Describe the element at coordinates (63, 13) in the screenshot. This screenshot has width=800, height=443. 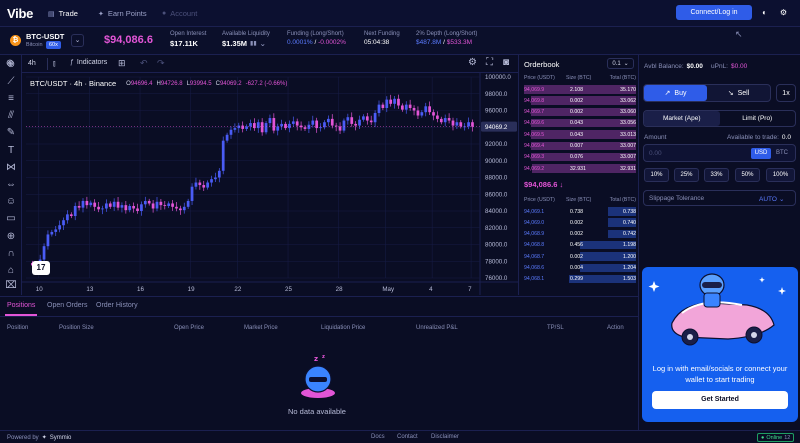
I see `nav-item-trade: ▤ Trade` at that location.